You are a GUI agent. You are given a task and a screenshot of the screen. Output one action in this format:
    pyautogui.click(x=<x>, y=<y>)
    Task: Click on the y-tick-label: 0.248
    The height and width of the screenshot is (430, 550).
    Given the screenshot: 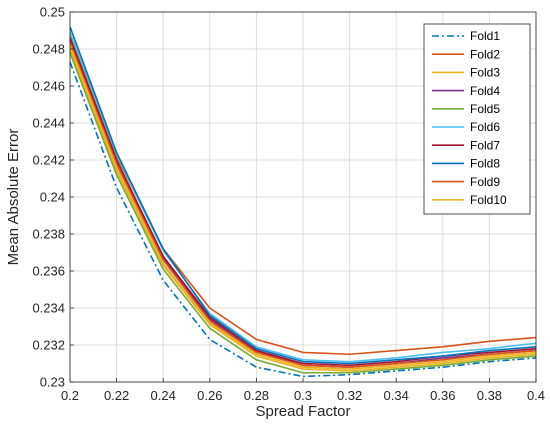 What is the action you would take?
    pyautogui.click(x=48, y=49)
    